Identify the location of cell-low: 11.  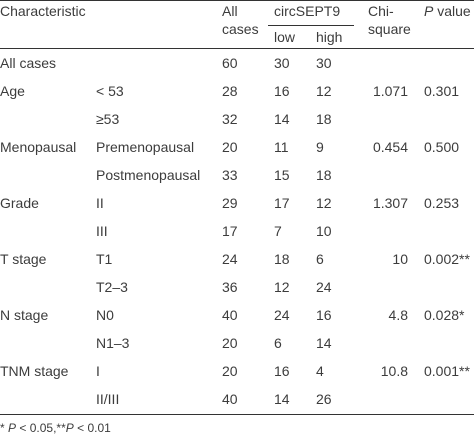
(281, 147).